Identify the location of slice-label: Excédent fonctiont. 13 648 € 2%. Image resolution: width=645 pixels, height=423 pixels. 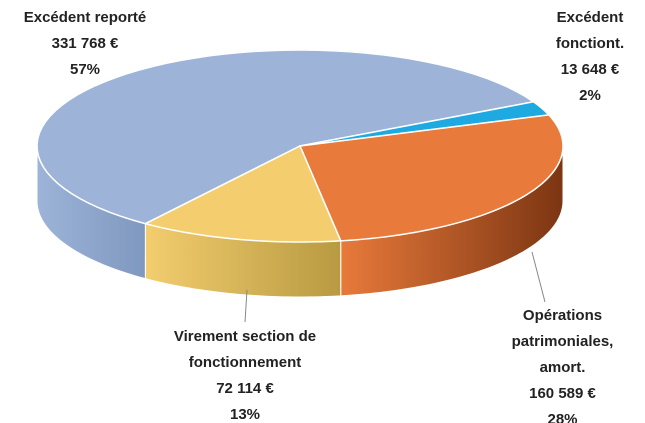
(590, 57).